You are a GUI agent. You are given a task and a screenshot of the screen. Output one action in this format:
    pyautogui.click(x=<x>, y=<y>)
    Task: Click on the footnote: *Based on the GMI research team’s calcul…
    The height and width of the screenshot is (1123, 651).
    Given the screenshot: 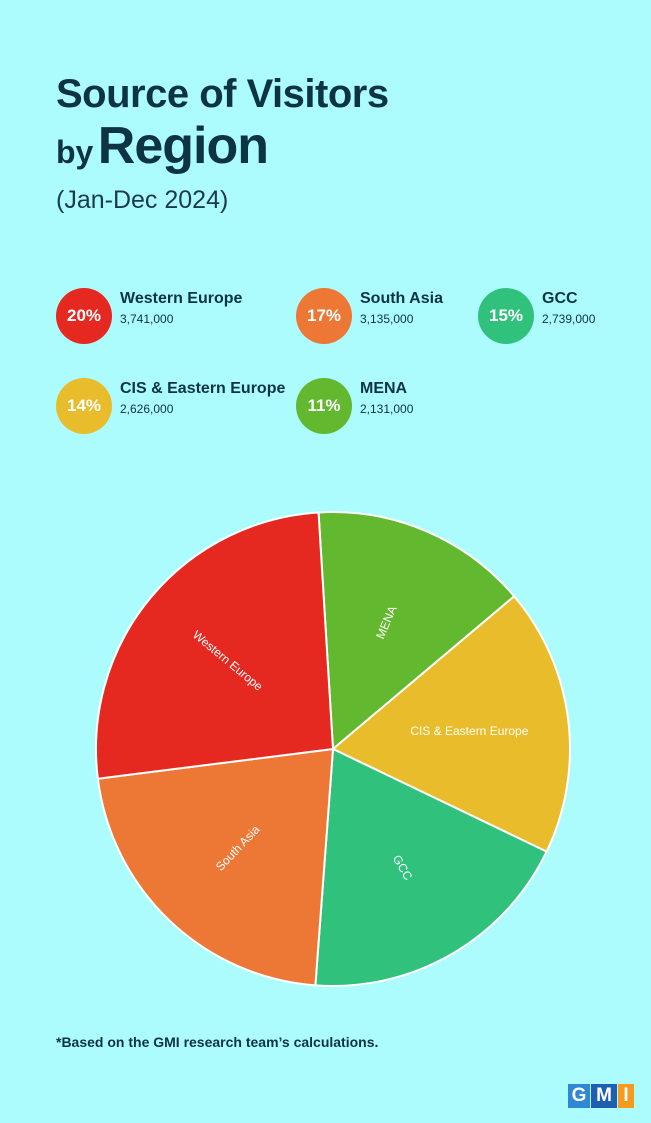 What is the action you would take?
    pyautogui.click(x=217, y=1042)
    